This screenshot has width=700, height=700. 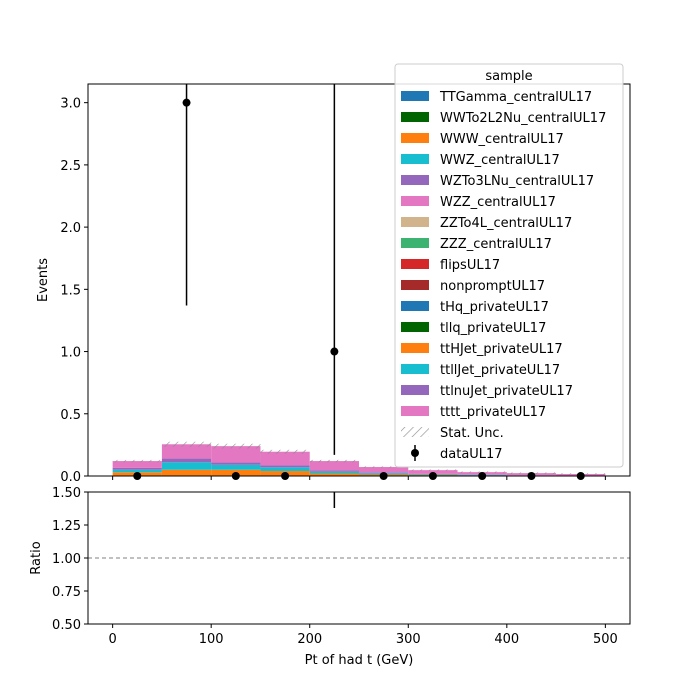 What do you see at coordinates (359, 558) in the screenshot?
I see `ratio-axes-frame` at bounding box center [359, 558].